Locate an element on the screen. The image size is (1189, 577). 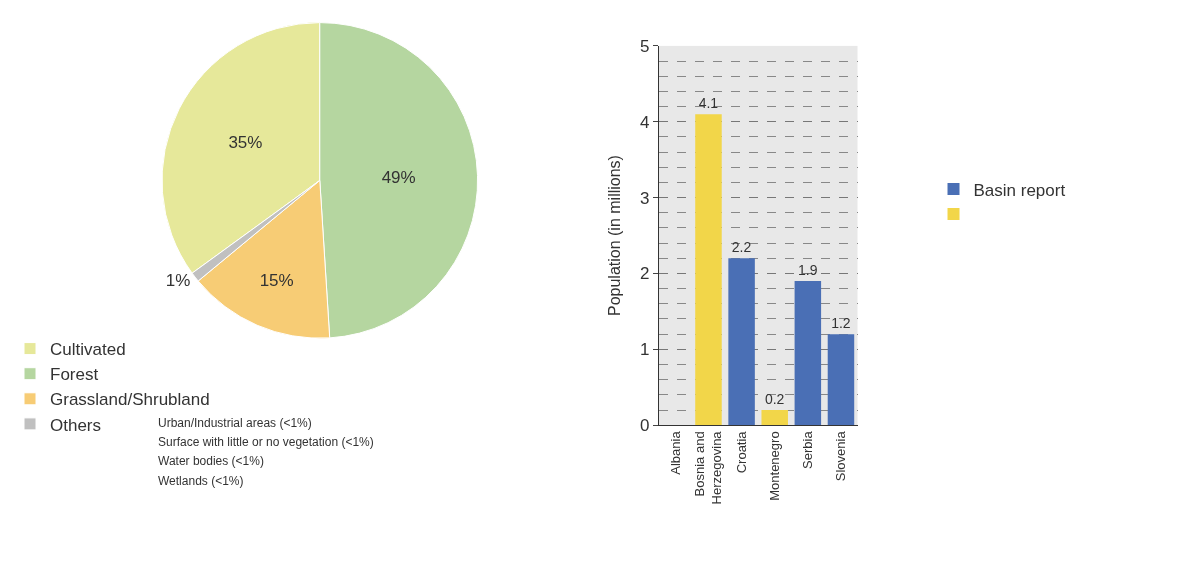
data-label: 2.2 is located at coordinates (741, 247).